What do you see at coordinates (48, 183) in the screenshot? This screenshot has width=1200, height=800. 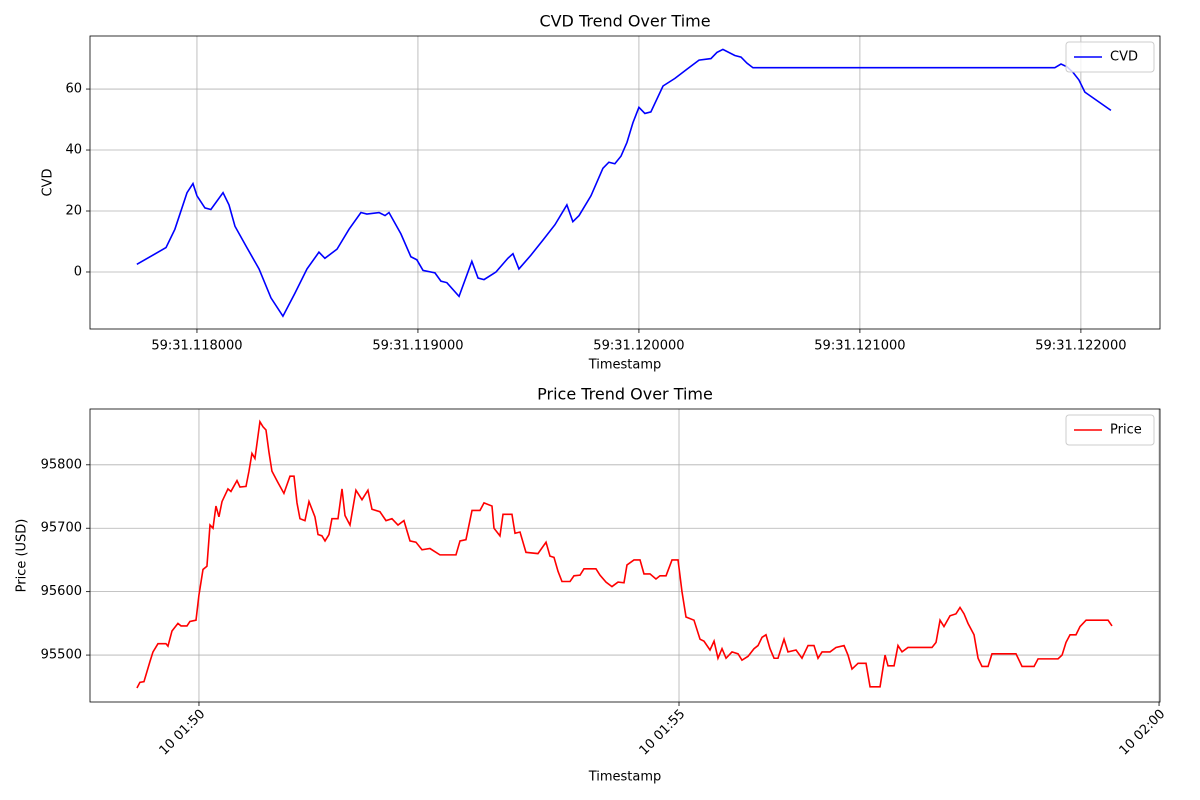 I see `y-axis-label: CVD` at bounding box center [48, 183].